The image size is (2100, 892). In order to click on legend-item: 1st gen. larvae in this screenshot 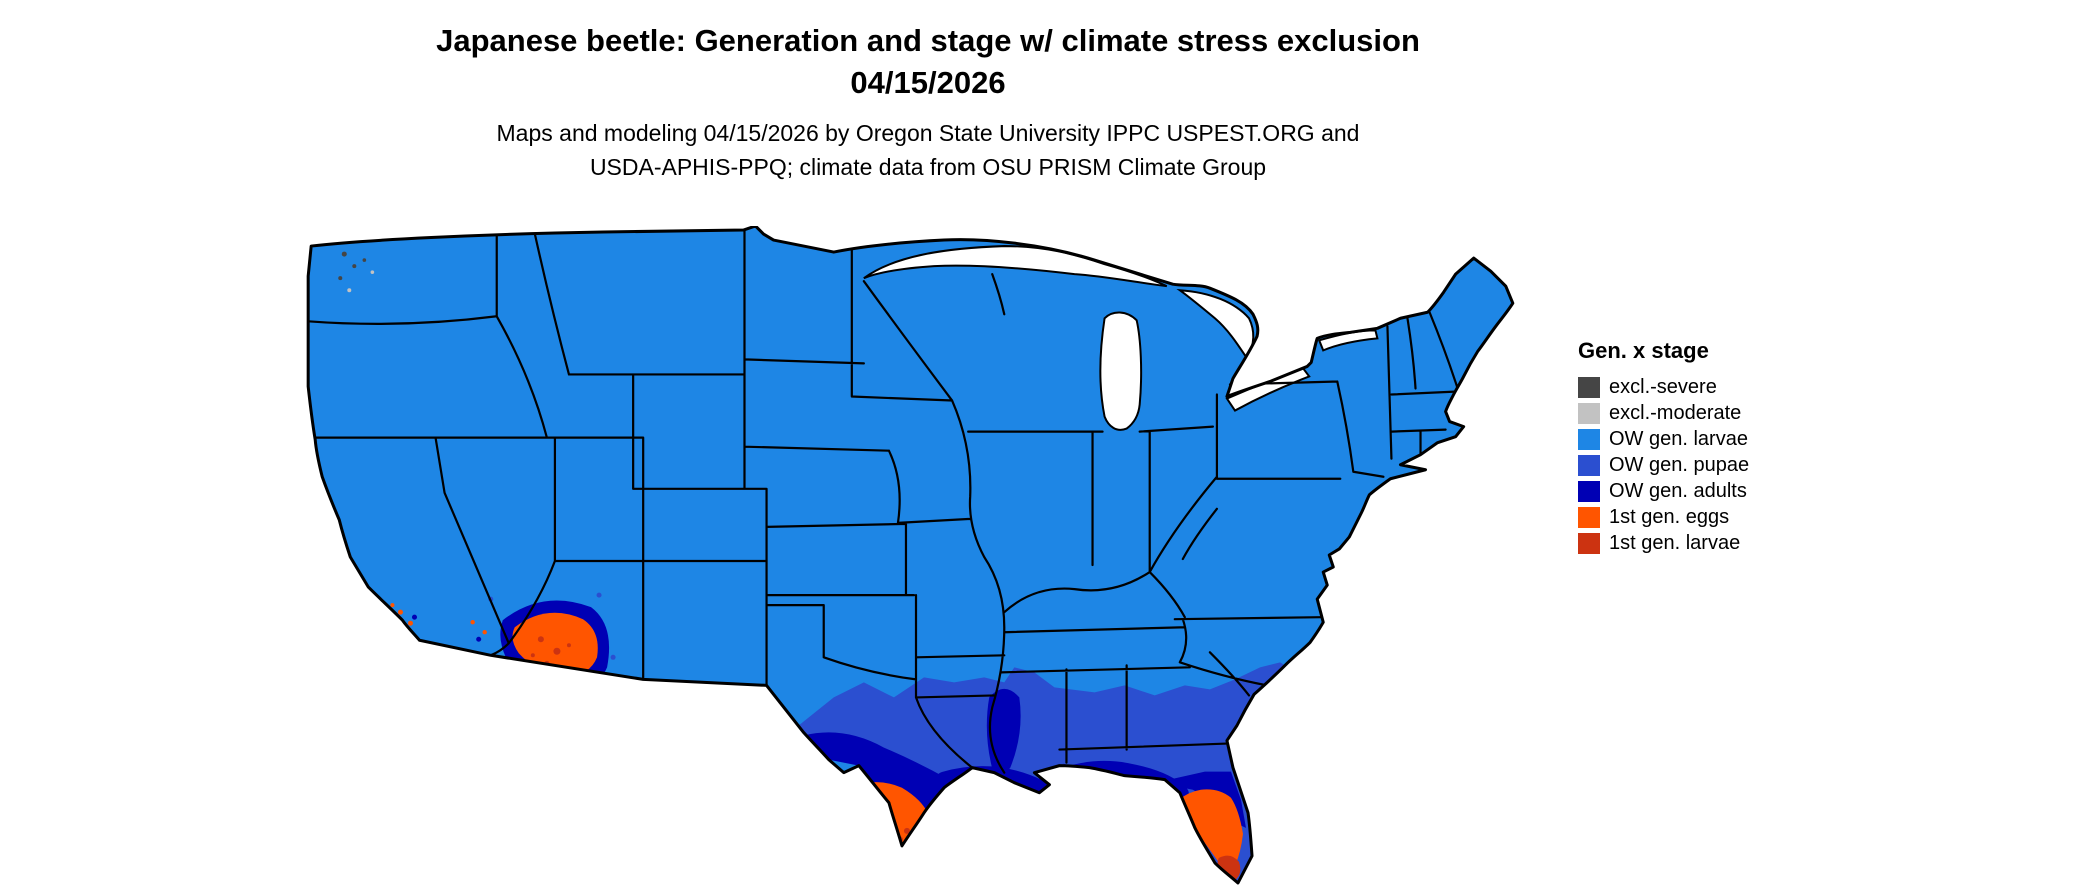, I will do `click(1708, 543)`.